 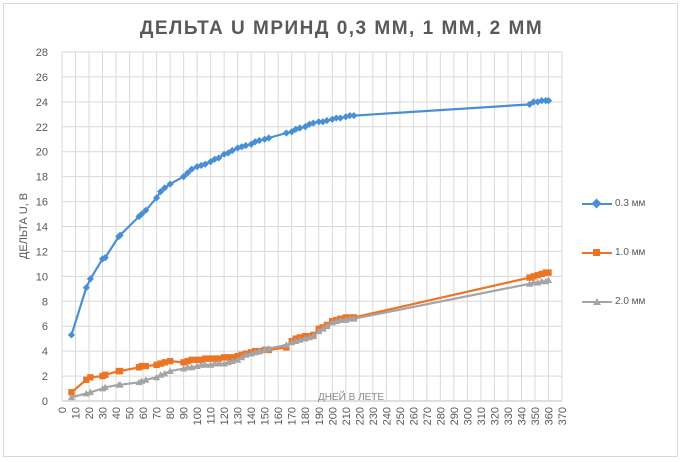 What do you see at coordinates (45, 402) in the screenshot?
I see `y-tick-label: 0` at bounding box center [45, 402].